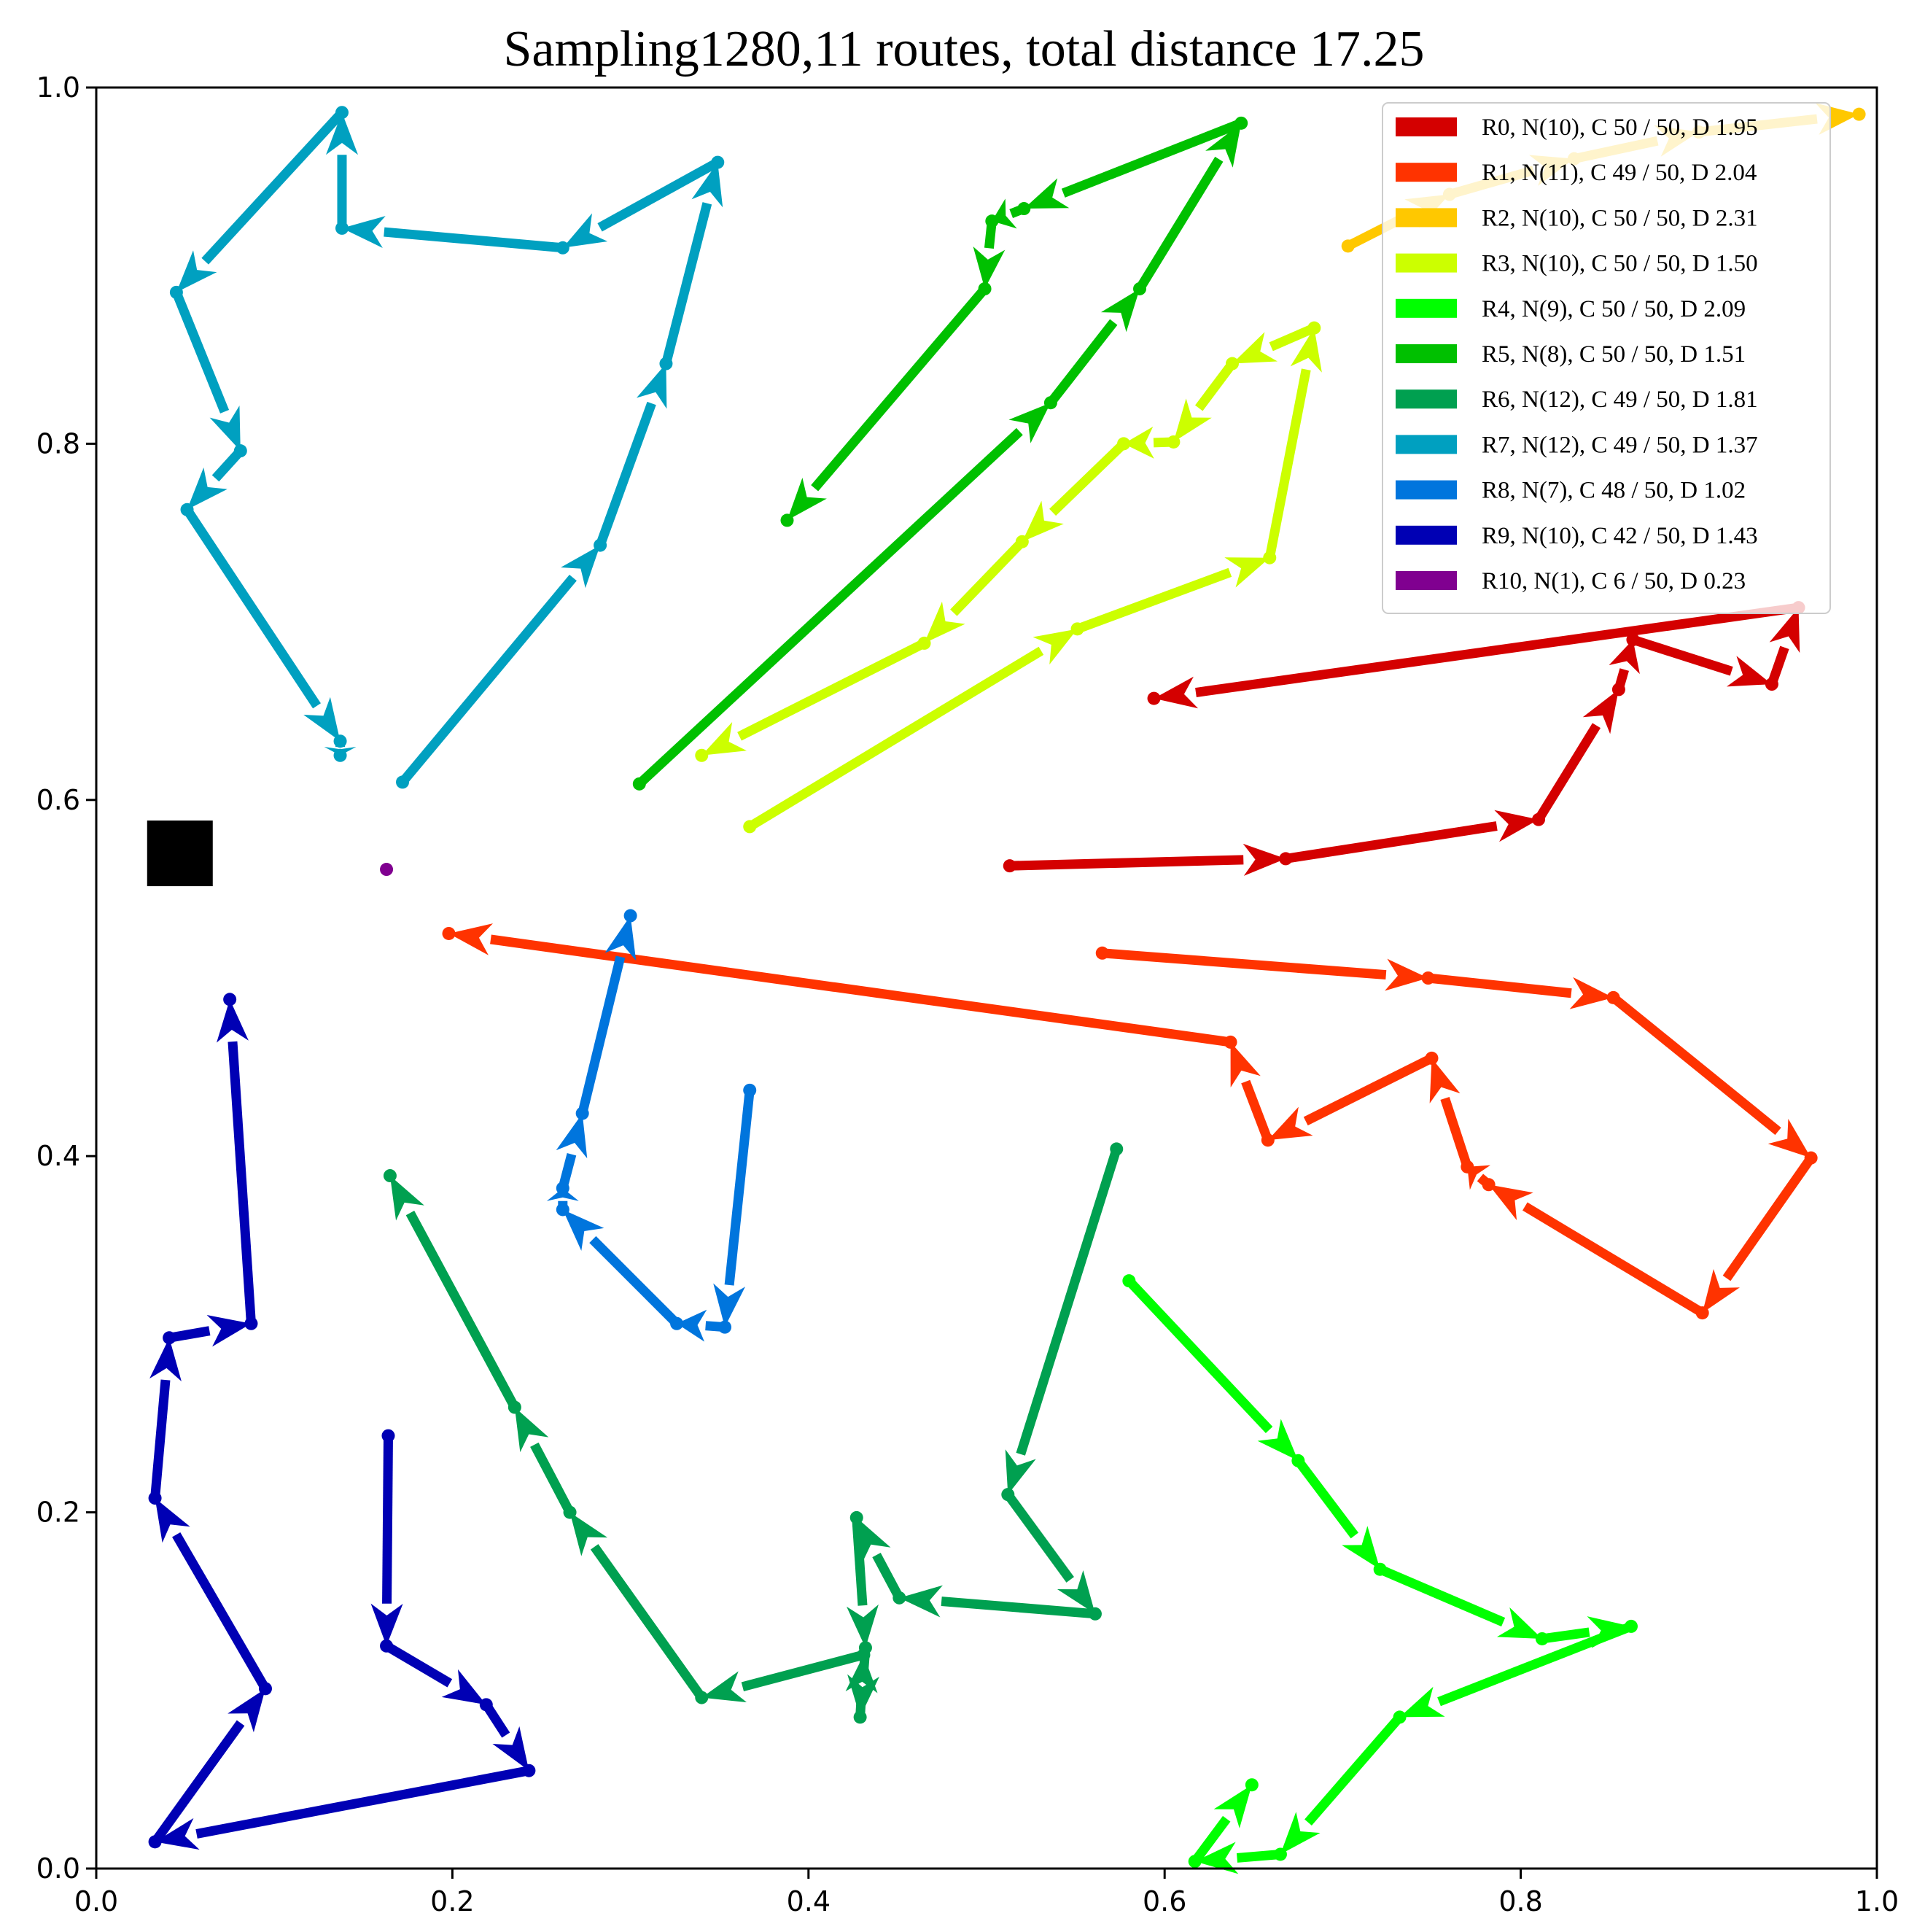  Describe the element at coordinates (1348, 246) in the screenshot. I see `route-2-stop` at that location.